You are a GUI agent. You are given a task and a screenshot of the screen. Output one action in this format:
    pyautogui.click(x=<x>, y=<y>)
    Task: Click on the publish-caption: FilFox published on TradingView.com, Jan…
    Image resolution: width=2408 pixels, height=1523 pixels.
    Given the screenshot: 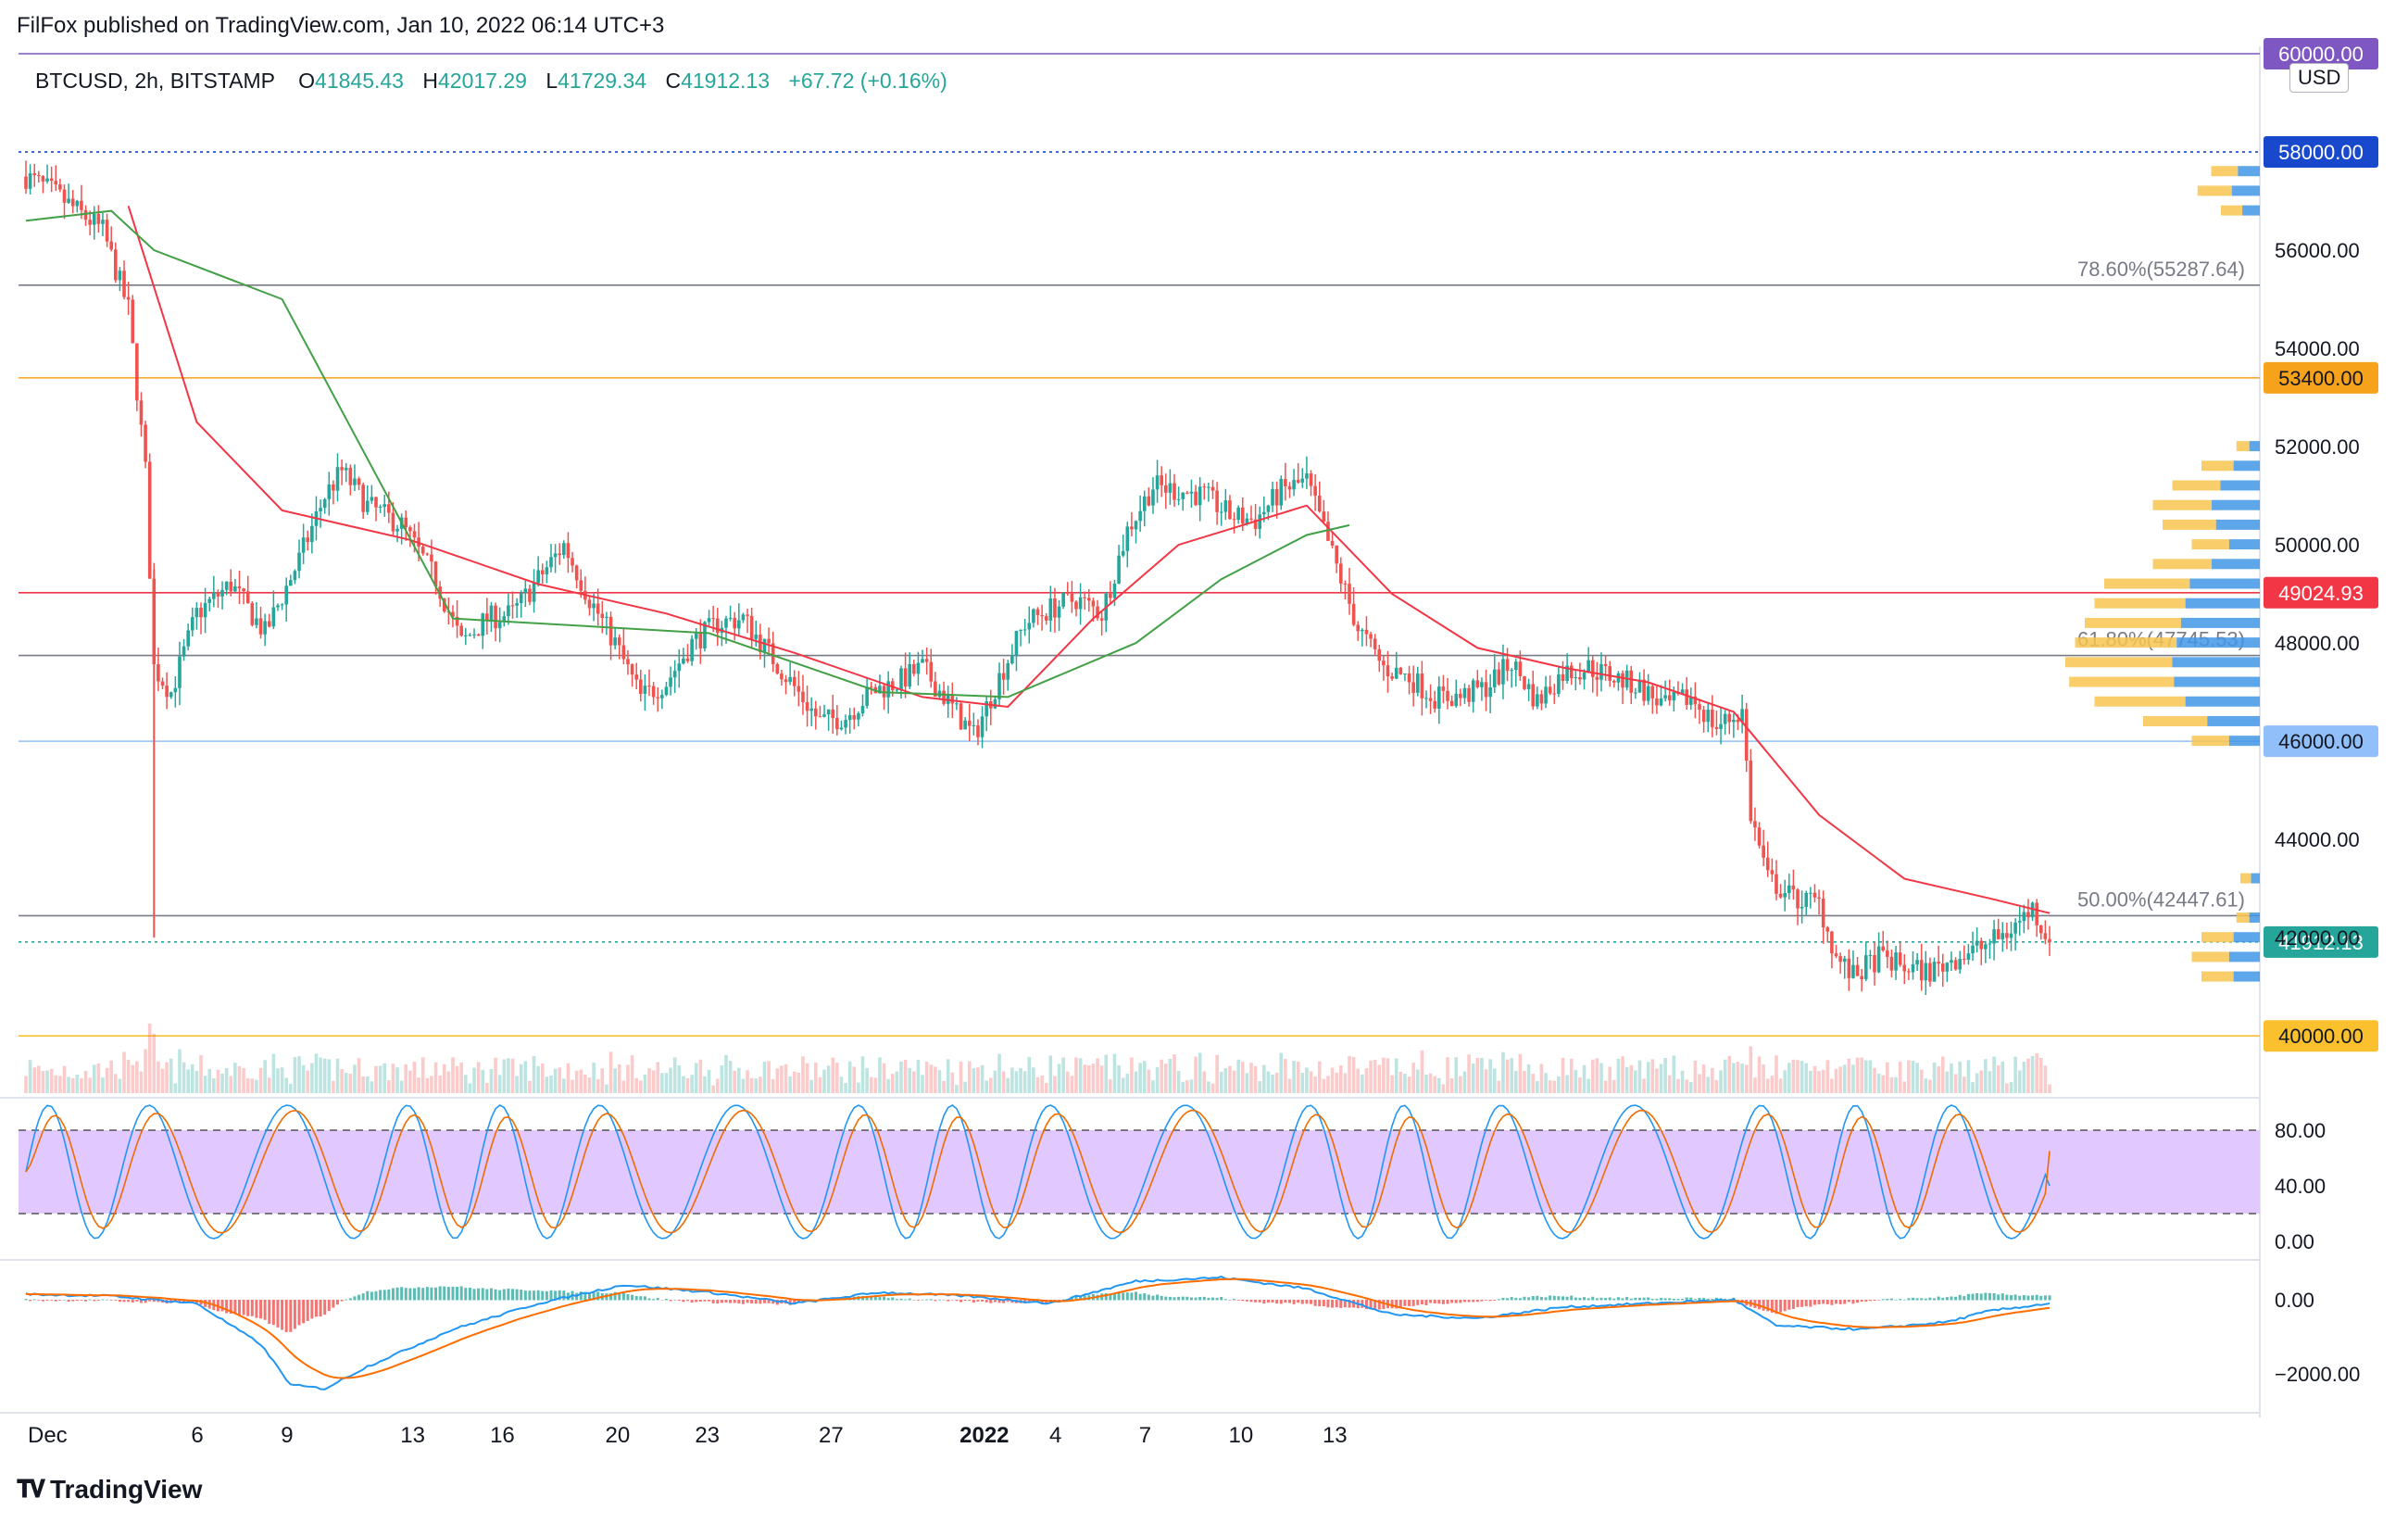 What is the action you would take?
    pyautogui.click(x=341, y=25)
    